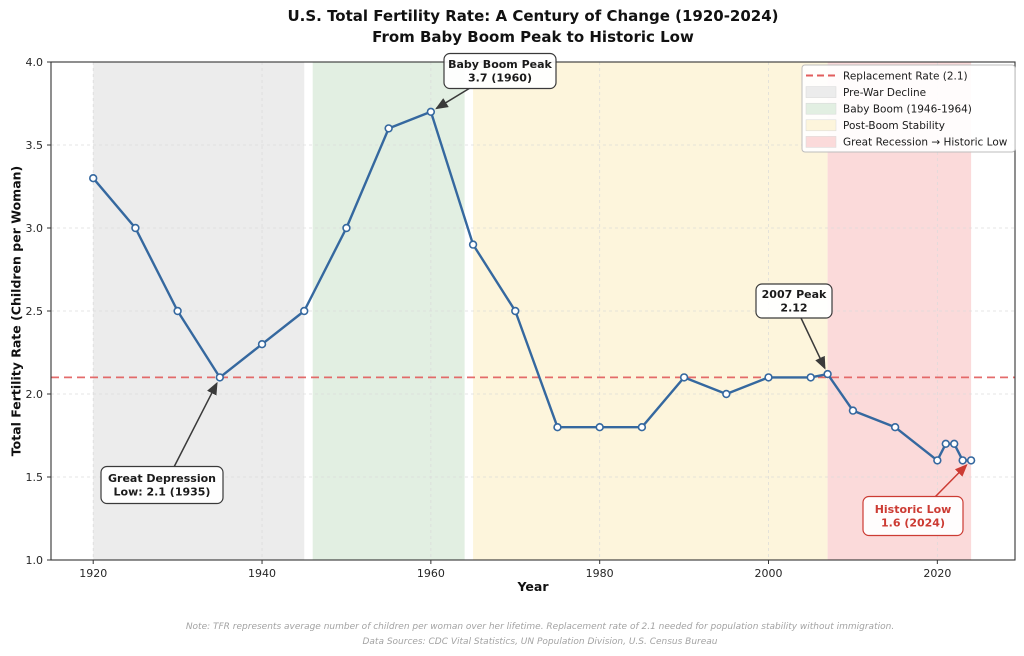 This screenshot has height=656, width=1024. What do you see at coordinates (913, 509) in the screenshot?
I see `annotation-text: Historic Low` at bounding box center [913, 509].